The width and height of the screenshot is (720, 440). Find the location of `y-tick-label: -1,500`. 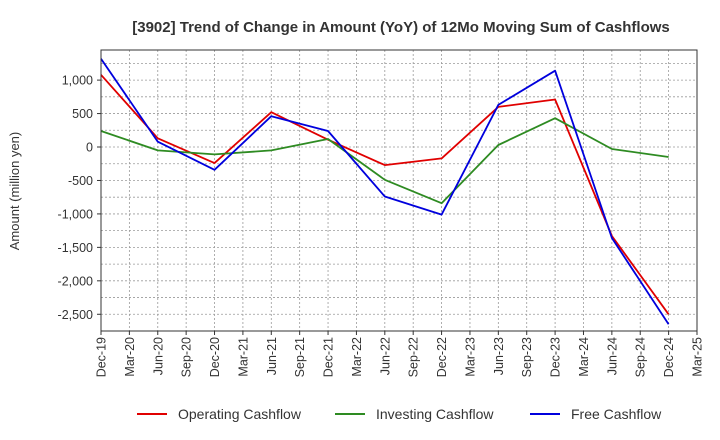

y-tick-label: -1,500 is located at coordinates (75, 248).